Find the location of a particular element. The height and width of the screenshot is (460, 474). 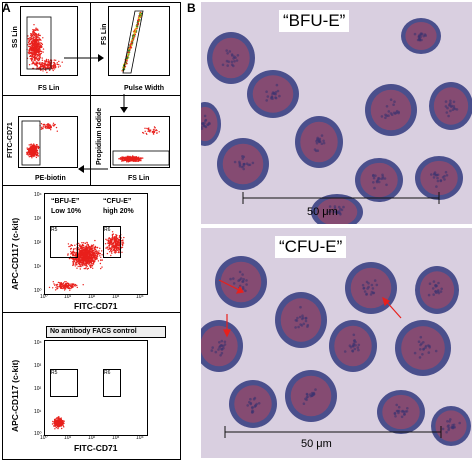

plot6-ytick: 10² is located at coordinates (38, 389).